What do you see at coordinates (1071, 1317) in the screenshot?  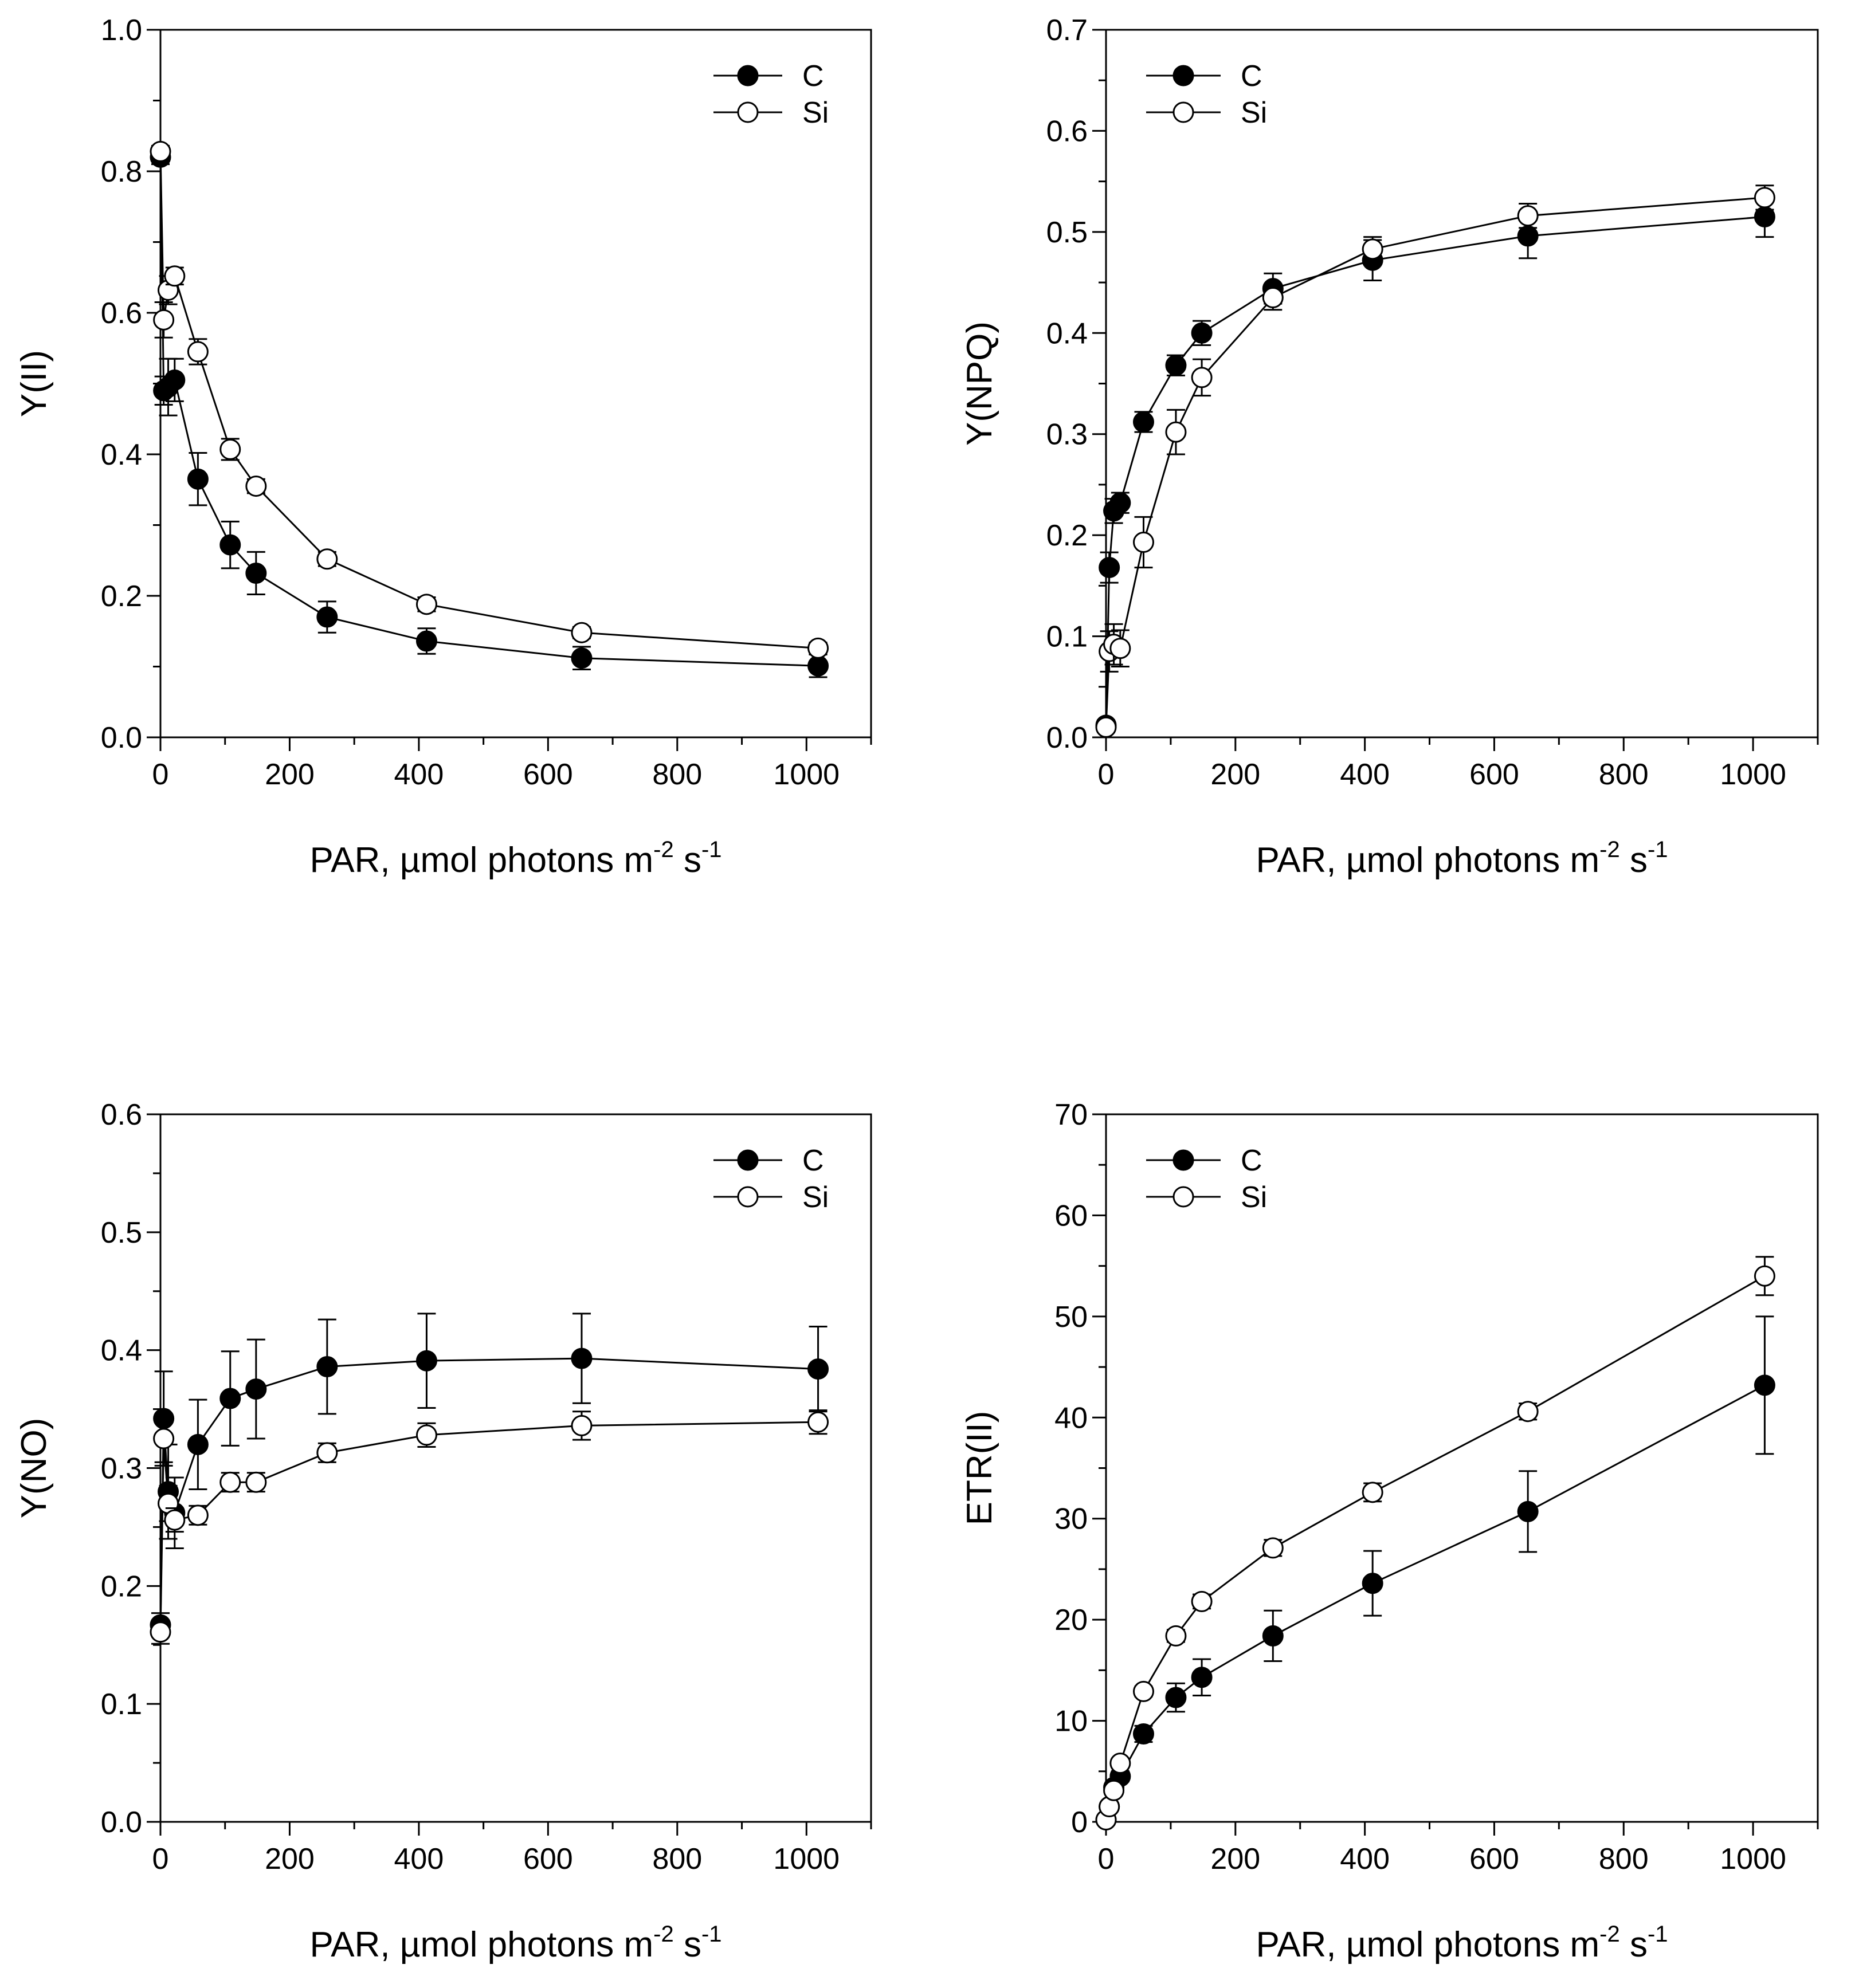 I see `y-tick-label: 50` at bounding box center [1071, 1317].